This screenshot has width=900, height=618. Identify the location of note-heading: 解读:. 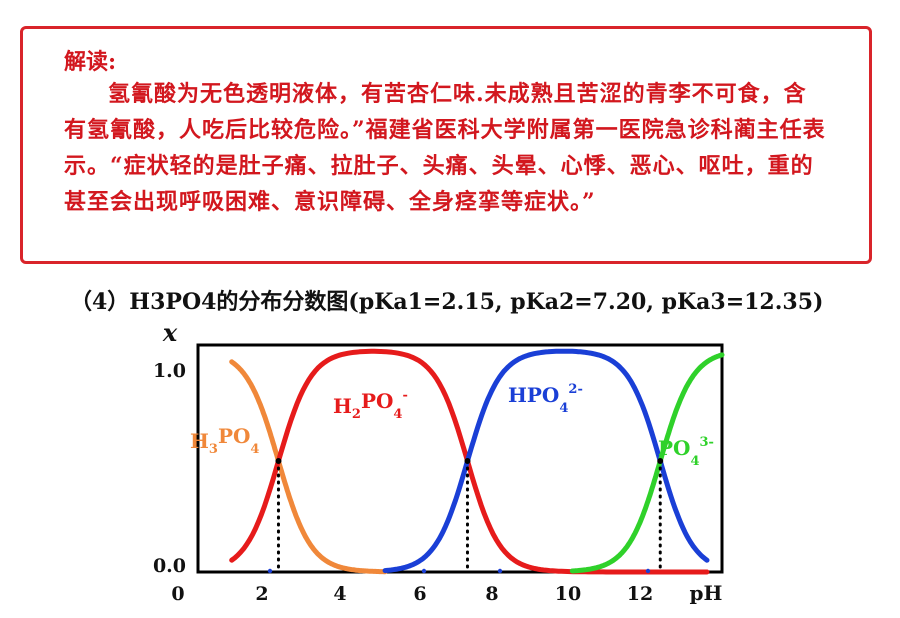
(90, 62).